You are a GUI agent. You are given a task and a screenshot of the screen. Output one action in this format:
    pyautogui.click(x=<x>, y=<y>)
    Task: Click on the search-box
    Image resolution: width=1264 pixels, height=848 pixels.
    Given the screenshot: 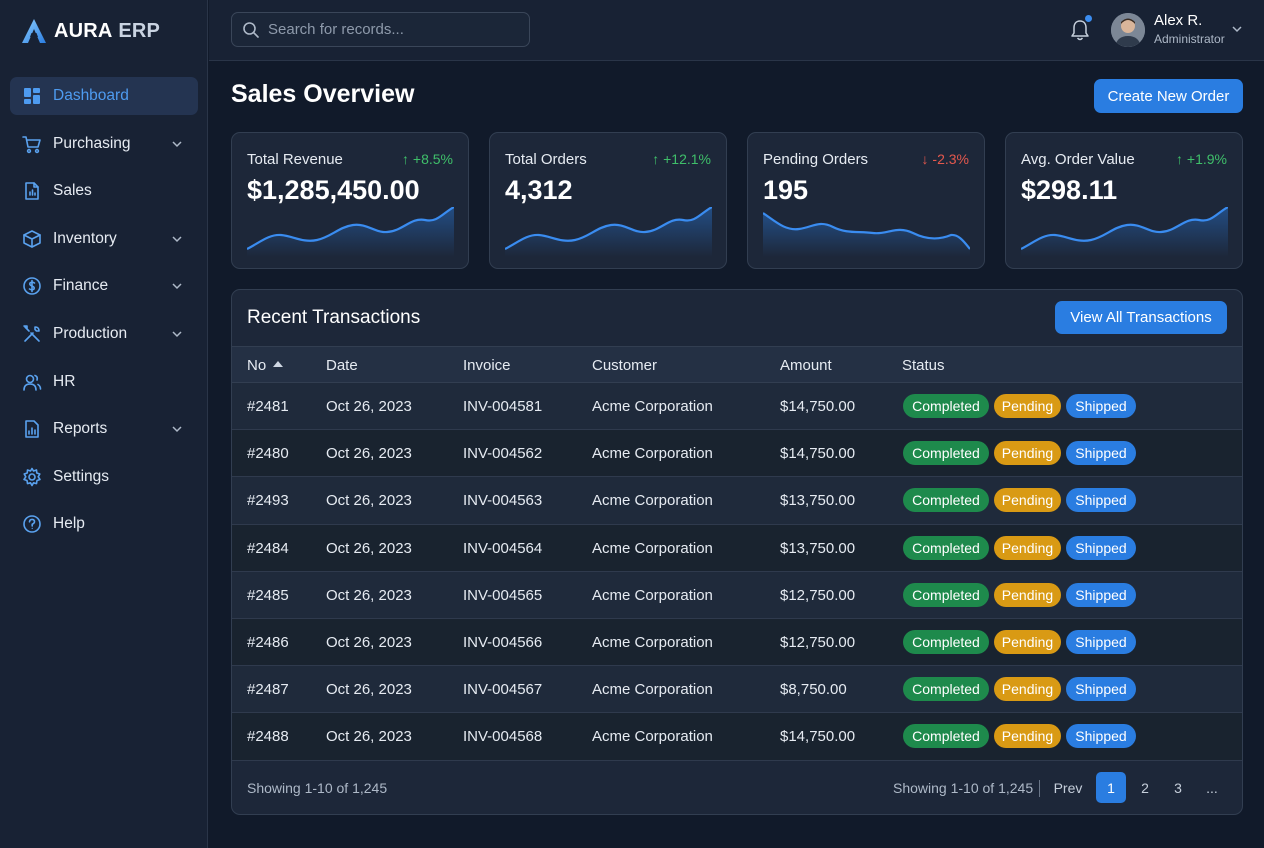 What is the action you would take?
    pyautogui.click(x=380, y=29)
    